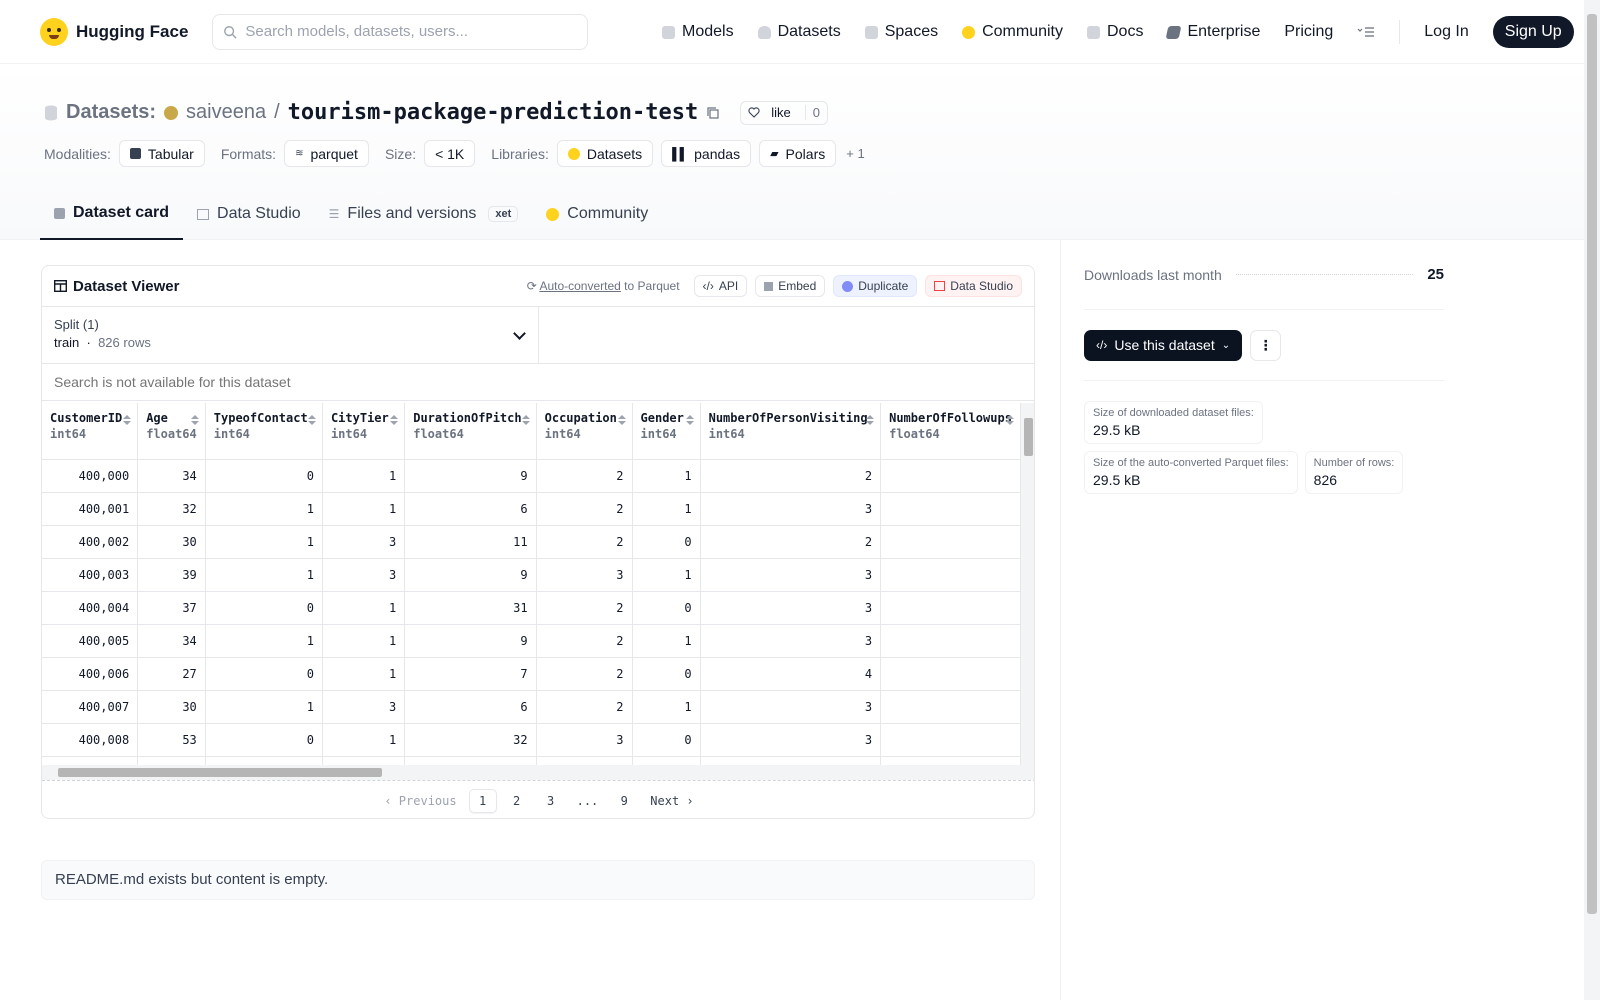 Image resolution: width=1600 pixels, height=1000 pixels. I want to click on table-cell: 400,005, so click(90, 641).